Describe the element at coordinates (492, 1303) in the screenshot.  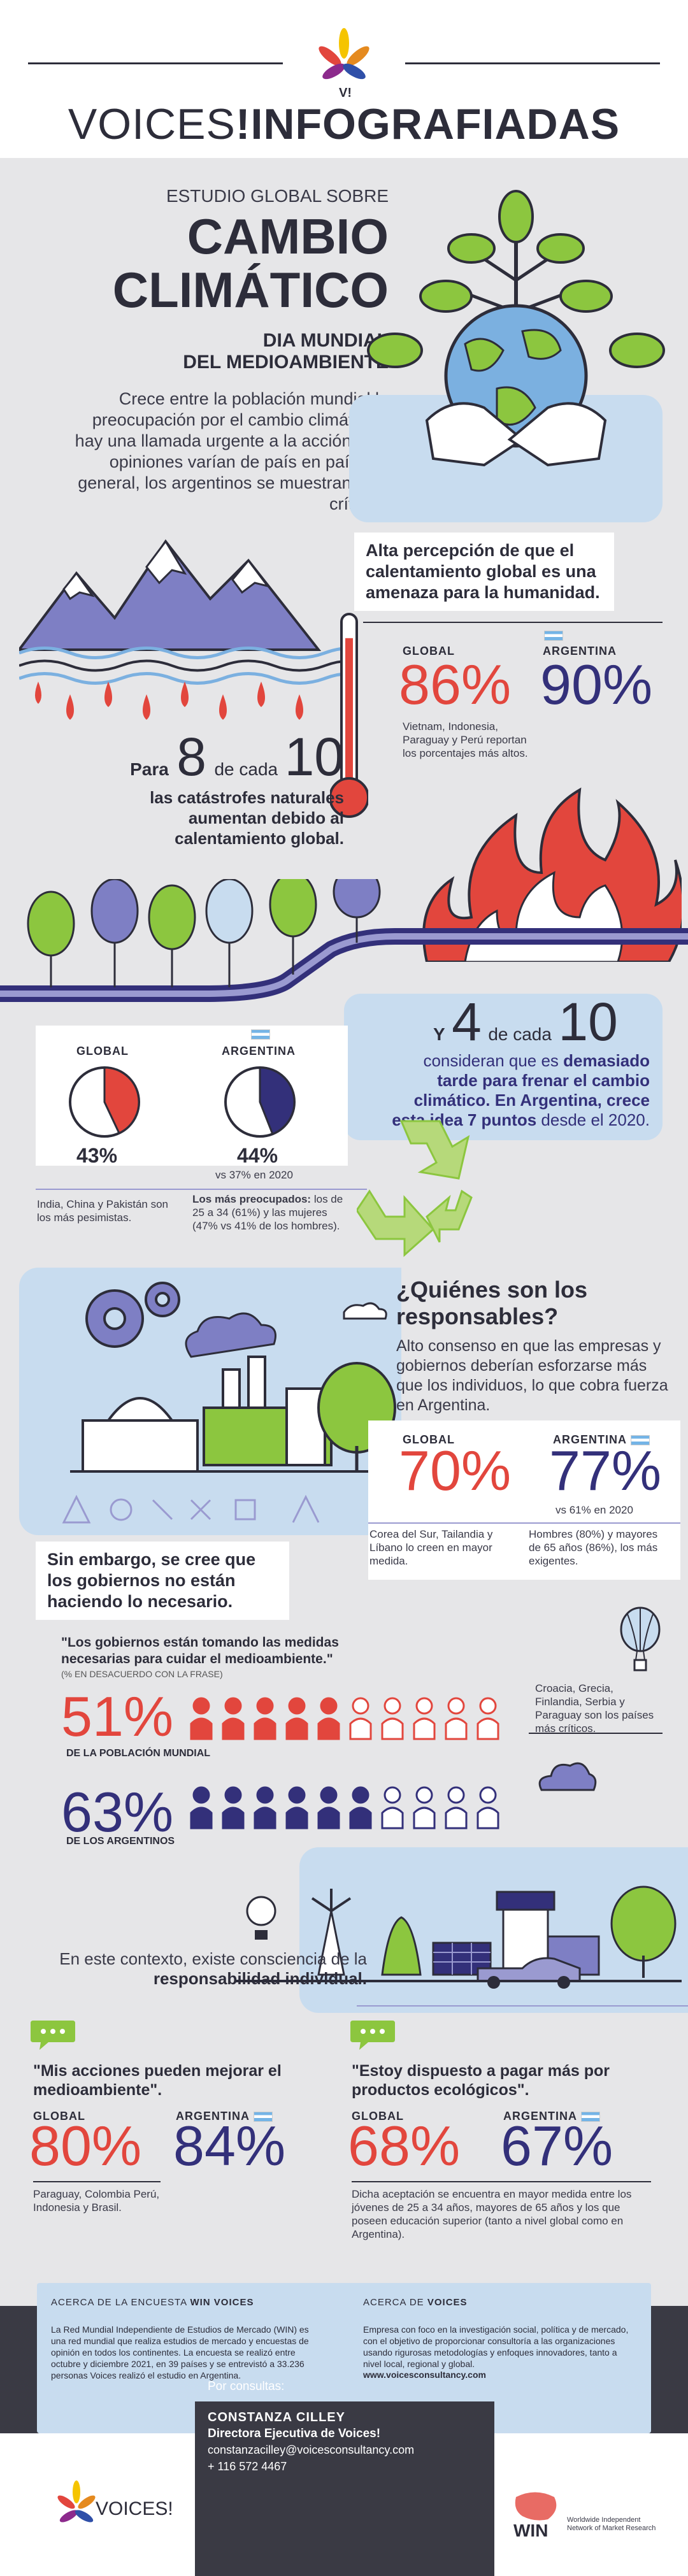
I see `responsible-title: ¿Quiénes son los responsables?` at that location.